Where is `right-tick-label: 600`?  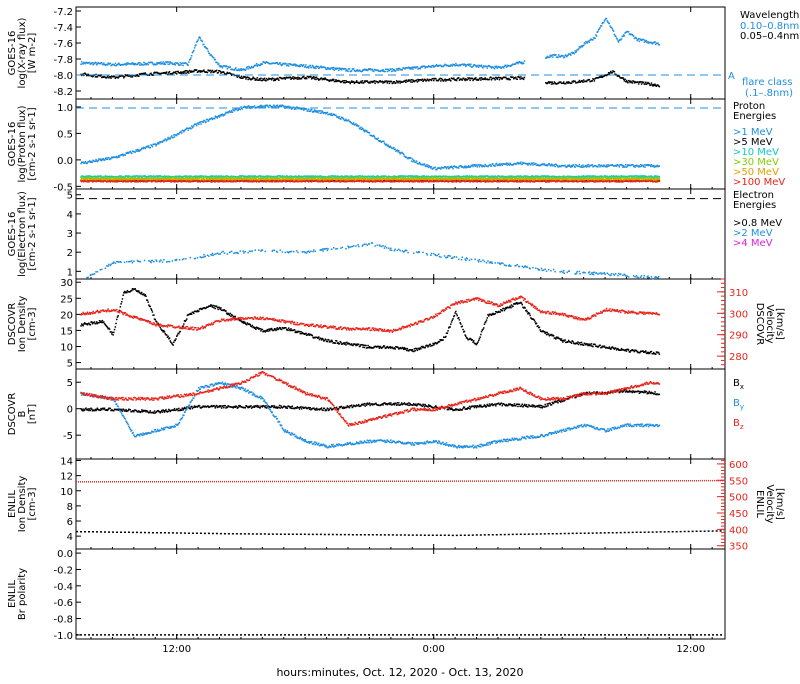
right-tick-label: 600 is located at coordinates (738, 465).